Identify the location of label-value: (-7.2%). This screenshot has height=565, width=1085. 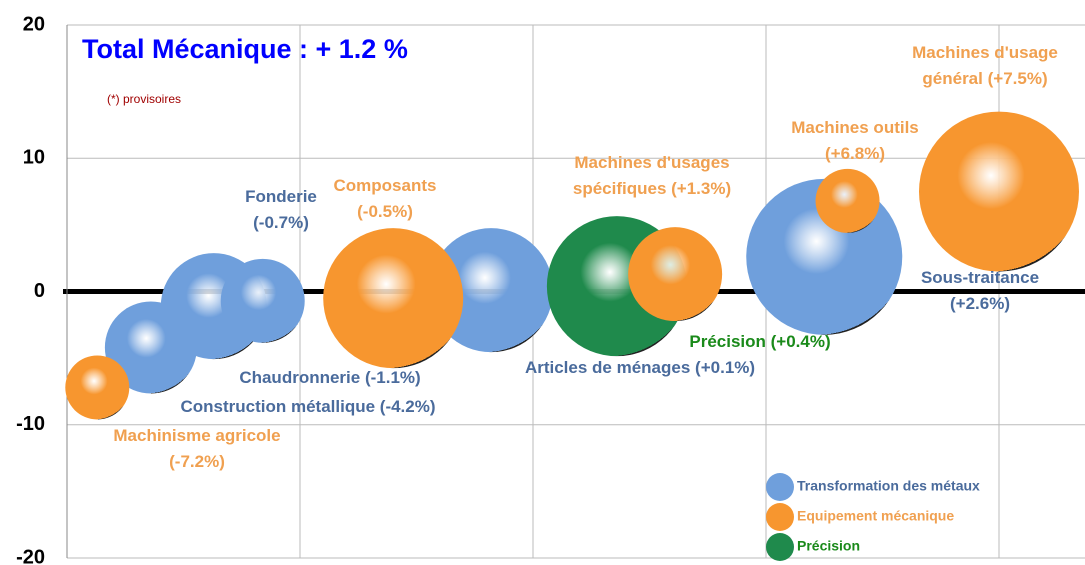
(197, 461).